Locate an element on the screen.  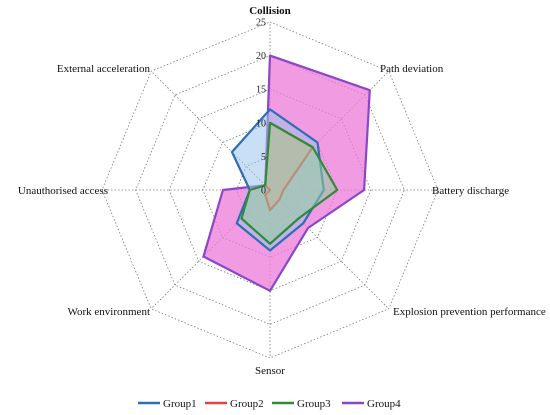
axis-label: Explosion prevention performance is located at coordinates (469, 312).